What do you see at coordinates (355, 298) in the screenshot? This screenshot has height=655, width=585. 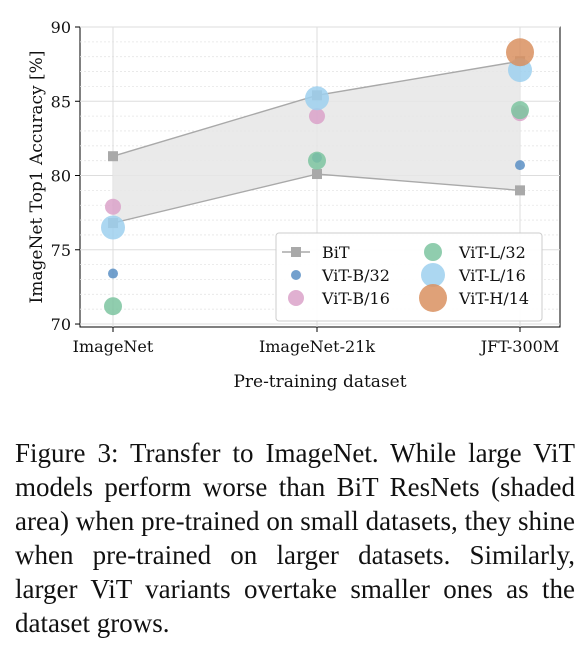 I see `legend-label: ViT-B/16` at bounding box center [355, 298].